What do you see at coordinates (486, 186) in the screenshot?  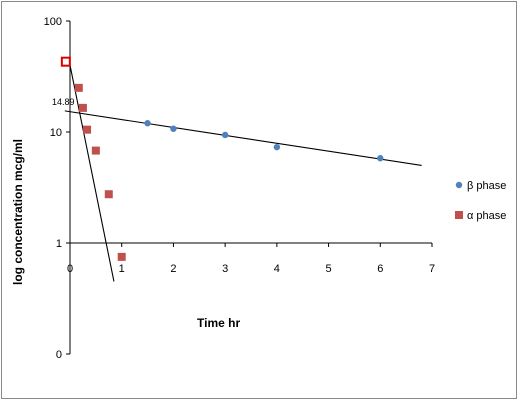 I see `legend-label: β phase` at bounding box center [486, 186].